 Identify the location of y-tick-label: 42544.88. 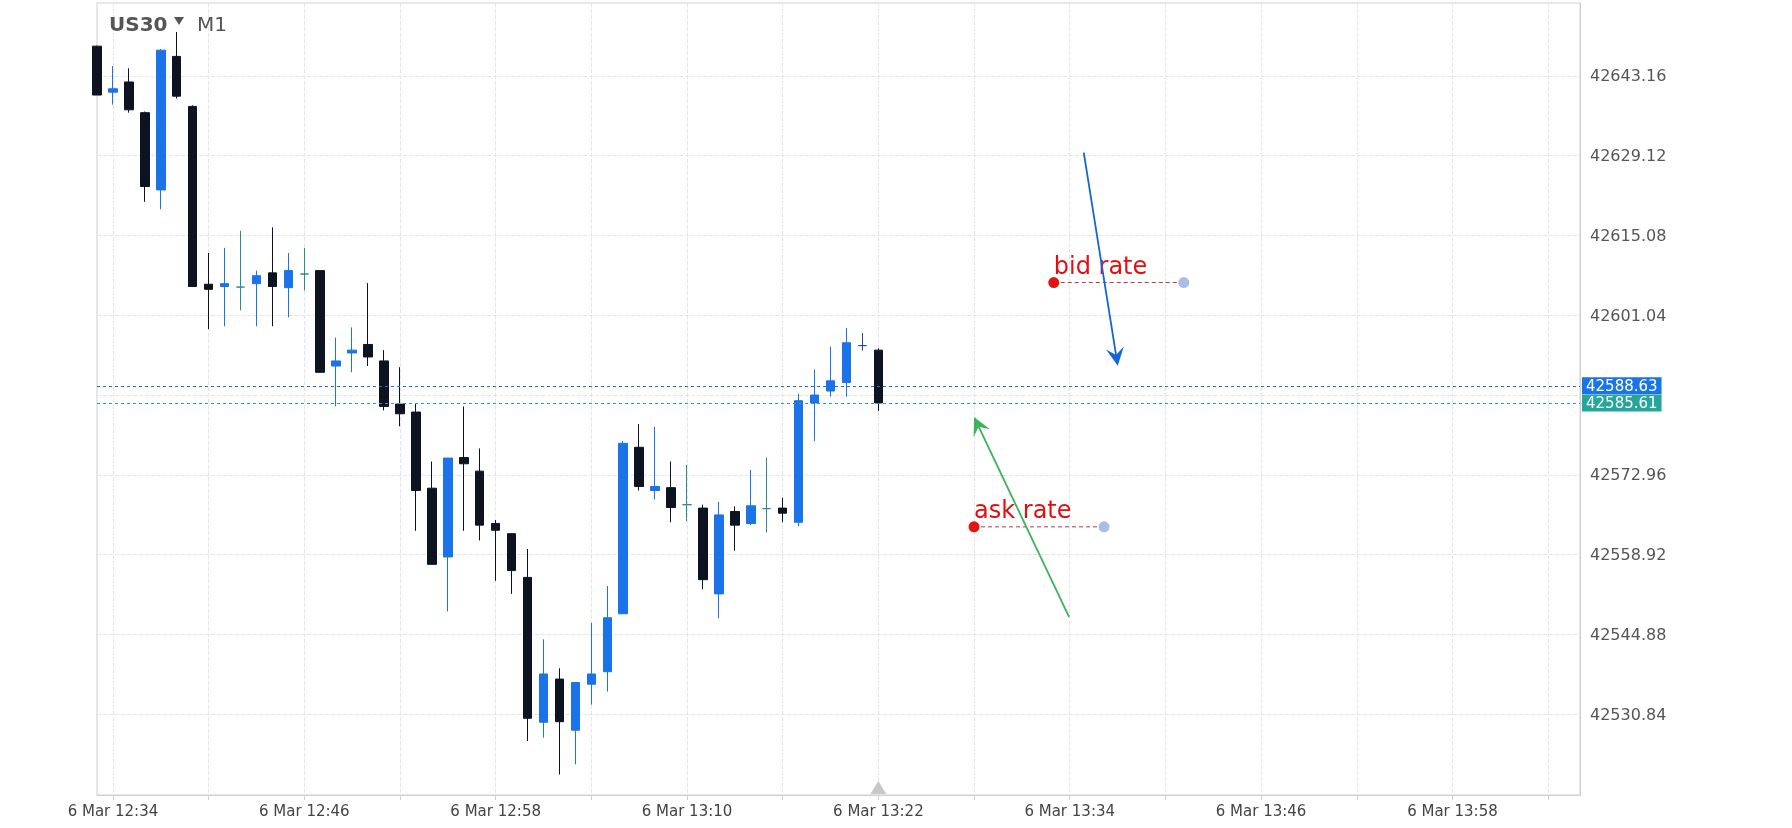
(1628, 634).